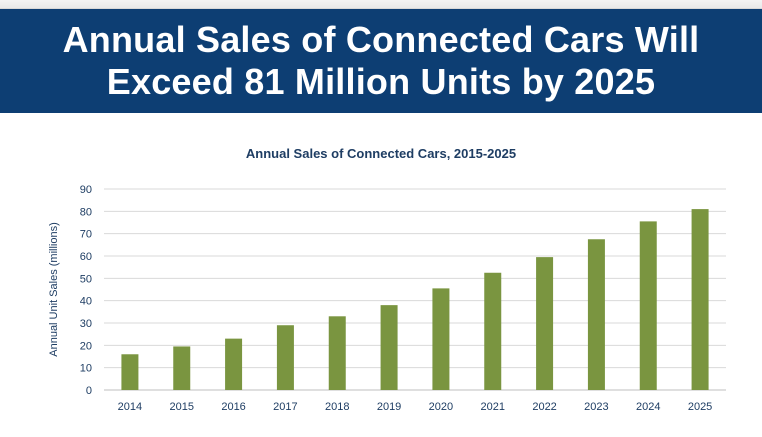  What do you see at coordinates (389, 407) in the screenshot?
I see `x-tick-label: 2019` at bounding box center [389, 407].